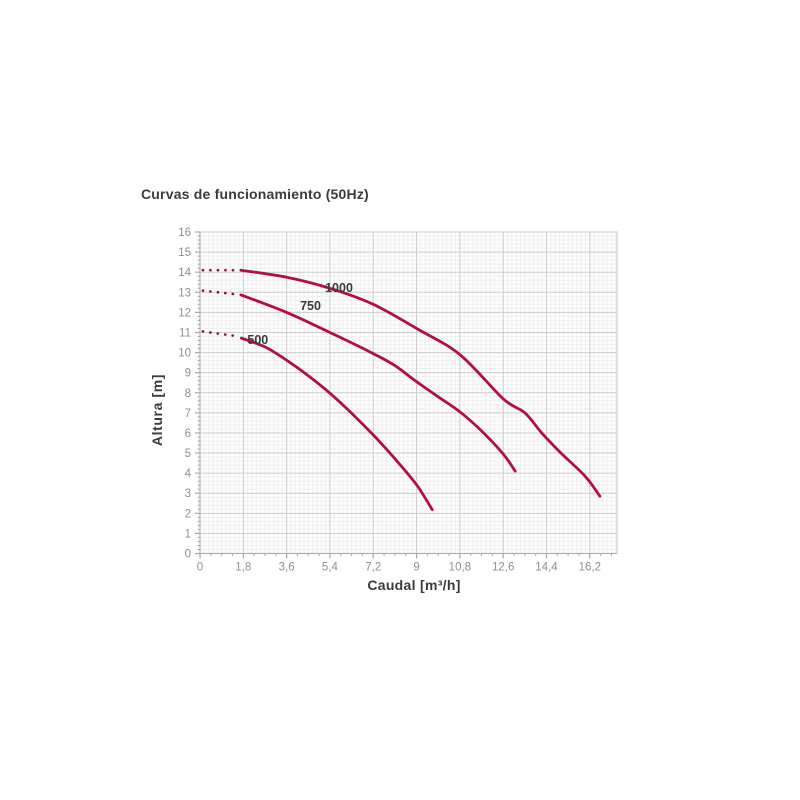 Image resolution: width=800 pixels, height=800 pixels. I want to click on svg-text: 10,8, so click(460, 568).